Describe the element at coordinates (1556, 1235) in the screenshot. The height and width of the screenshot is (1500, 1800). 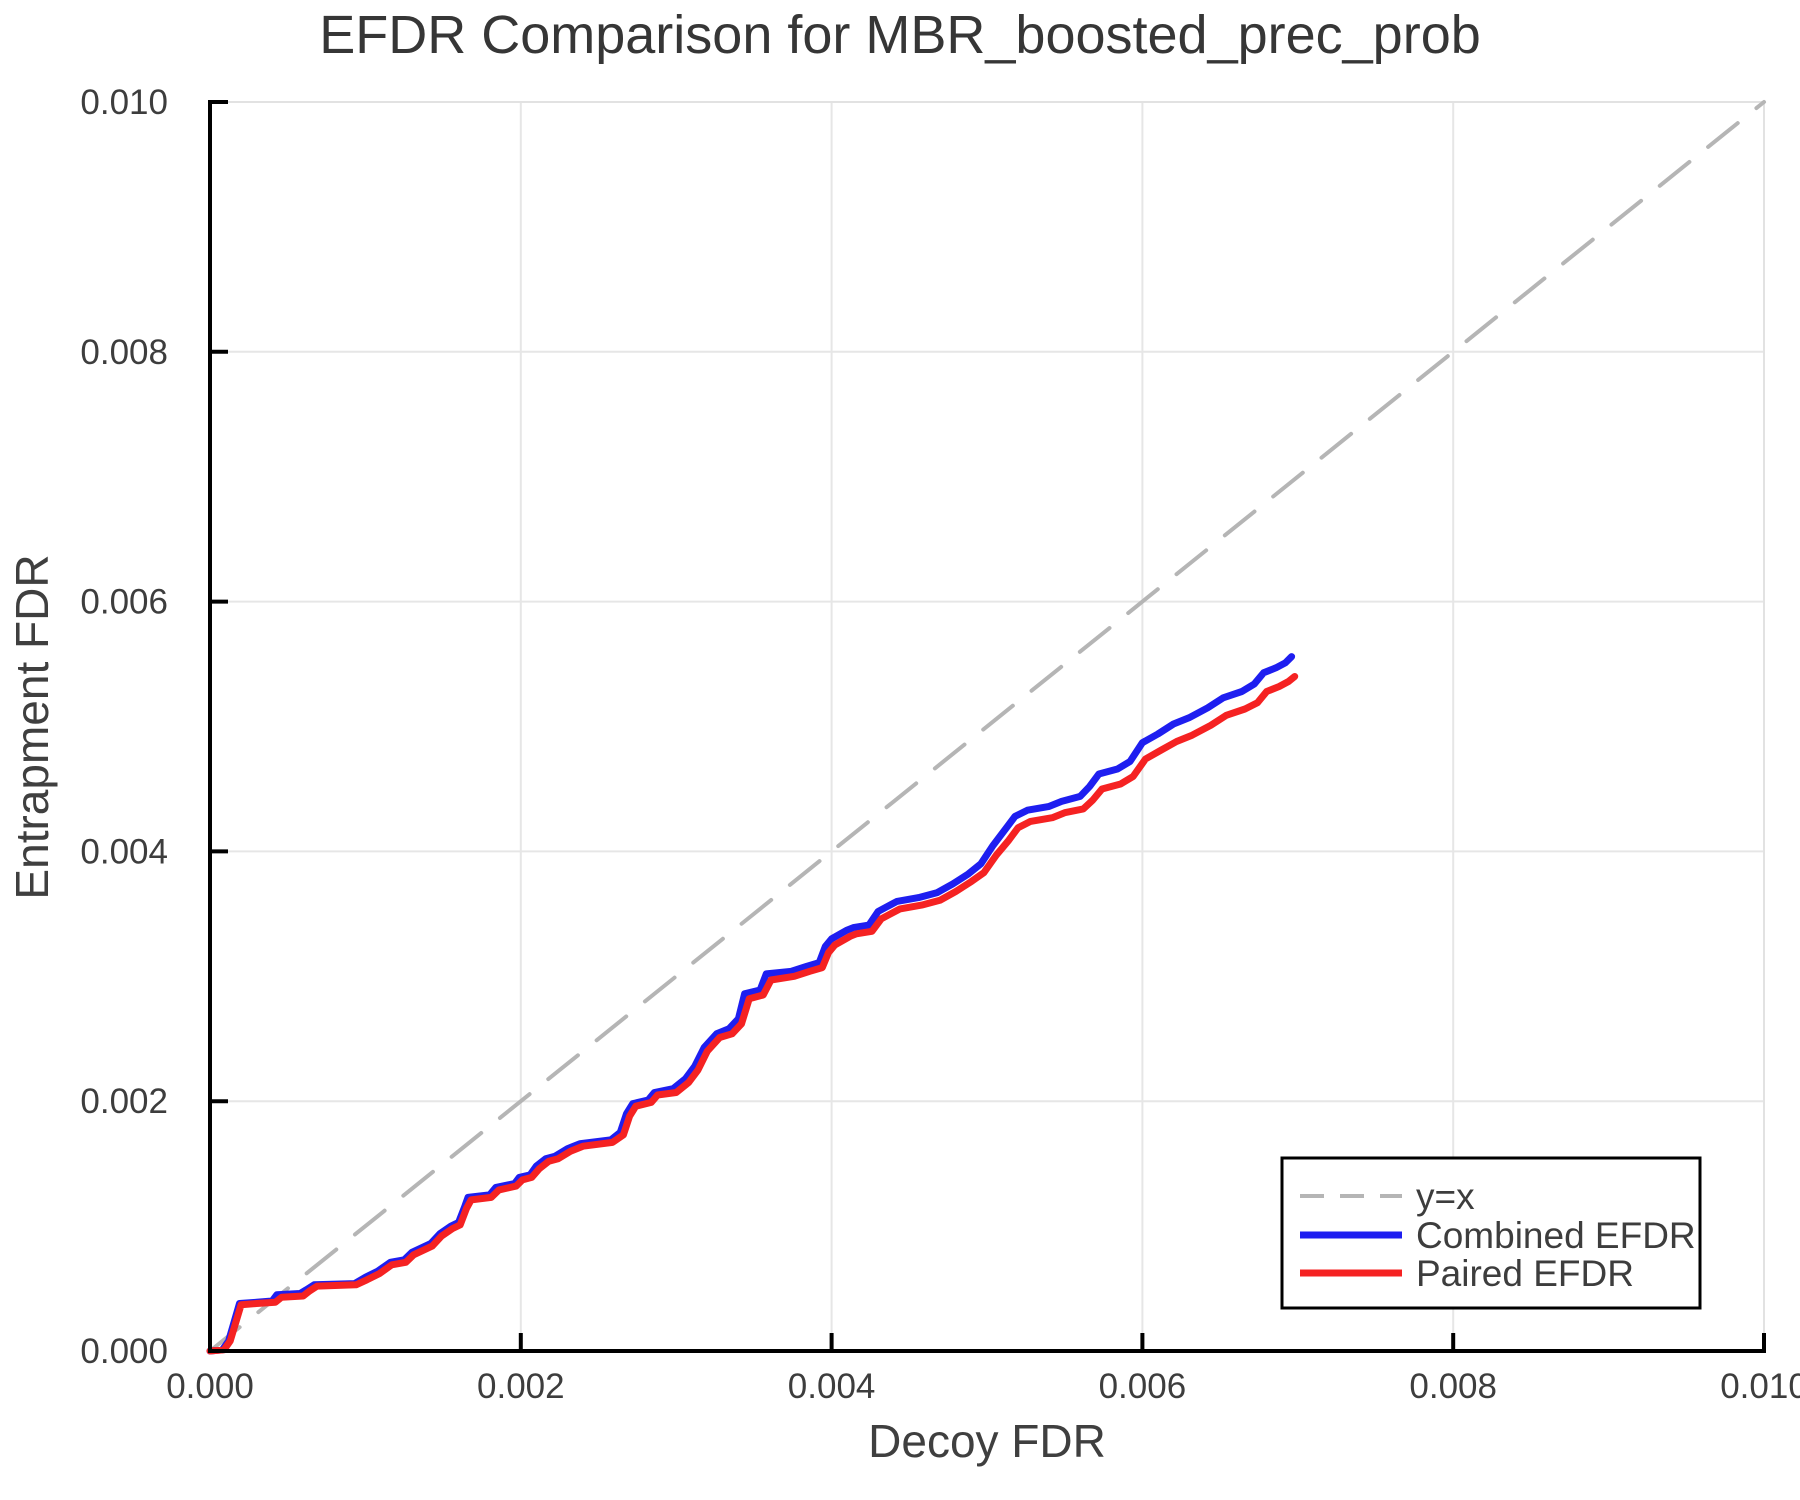
I see `legend-label-combined: Combined EFDR` at that location.